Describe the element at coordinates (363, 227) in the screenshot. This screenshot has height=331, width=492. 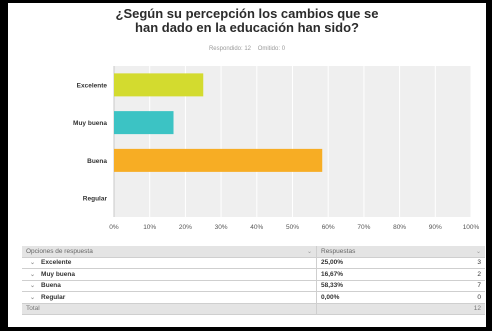
I see `x-tick-label: 70%` at that location.